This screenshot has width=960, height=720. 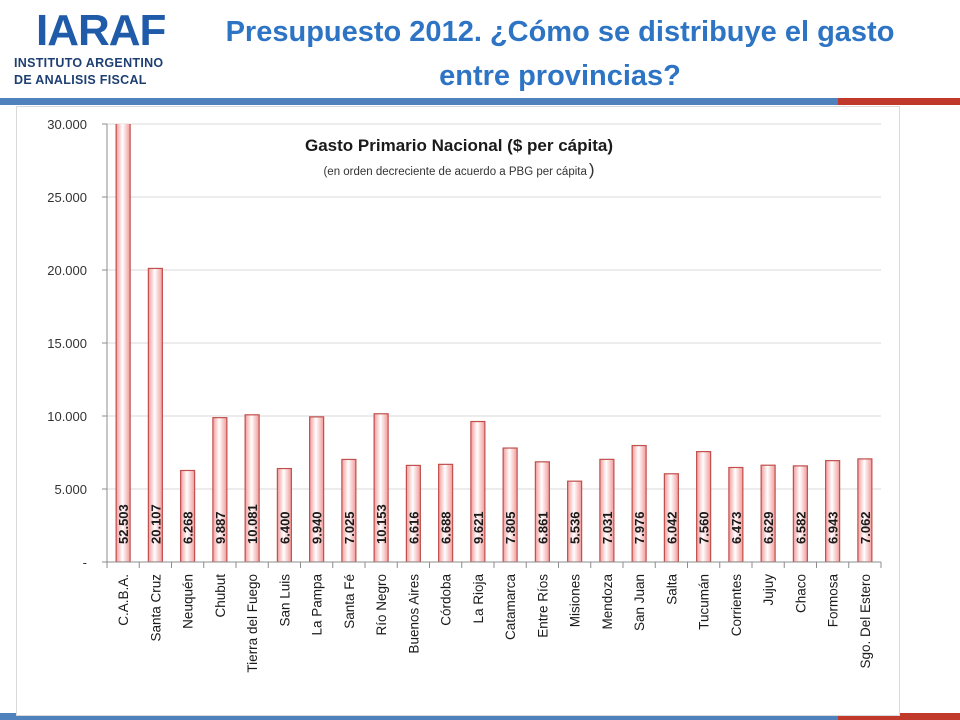 What do you see at coordinates (560, 76) in the screenshot?
I see `slide-title-line-2: entre provincias?` at bounding box center [560, 76].